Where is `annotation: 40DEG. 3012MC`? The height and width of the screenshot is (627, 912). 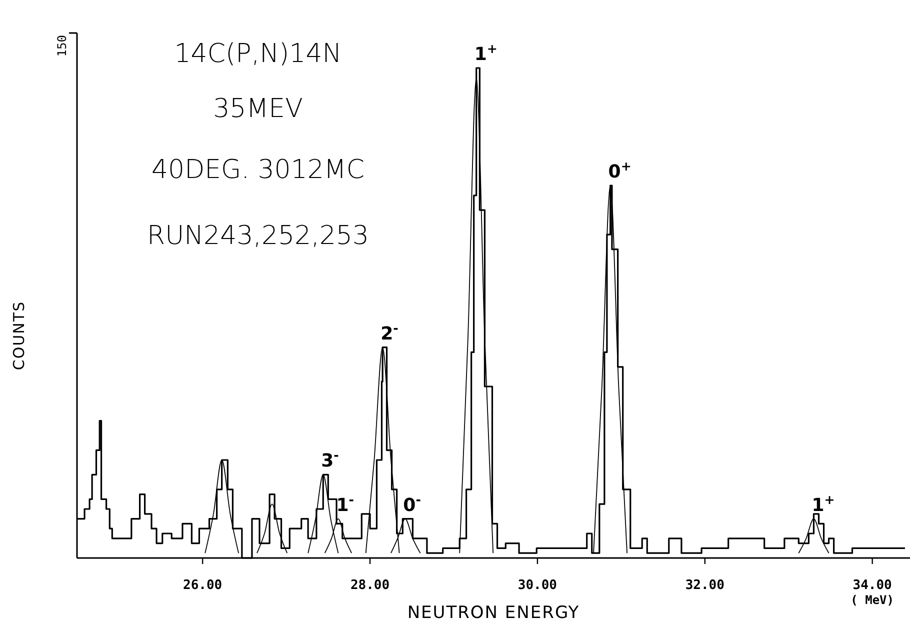
annotation: 40DEG. 3012MC is located at coordinates (258, 170).